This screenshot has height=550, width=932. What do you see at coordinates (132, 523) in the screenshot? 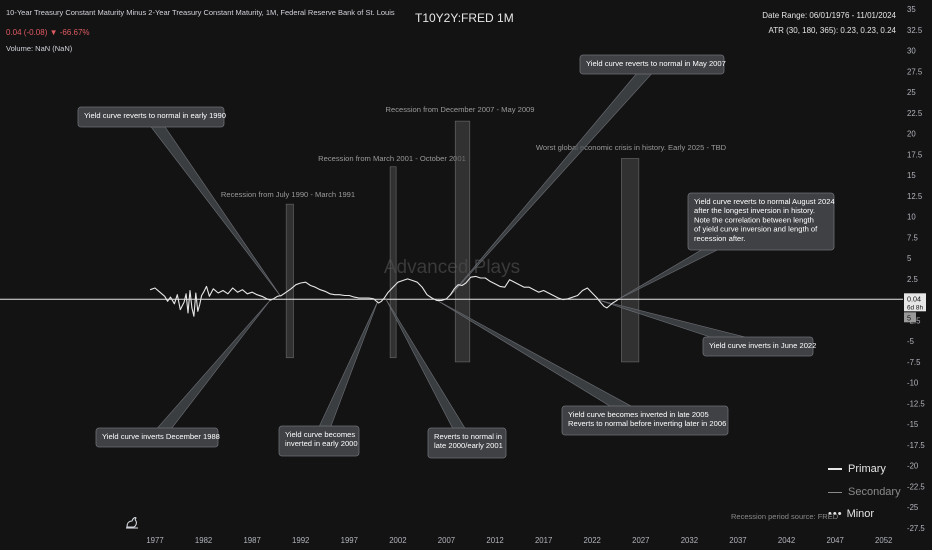
I see `tradingview-logo-icon` at bounding box center [132, 523].